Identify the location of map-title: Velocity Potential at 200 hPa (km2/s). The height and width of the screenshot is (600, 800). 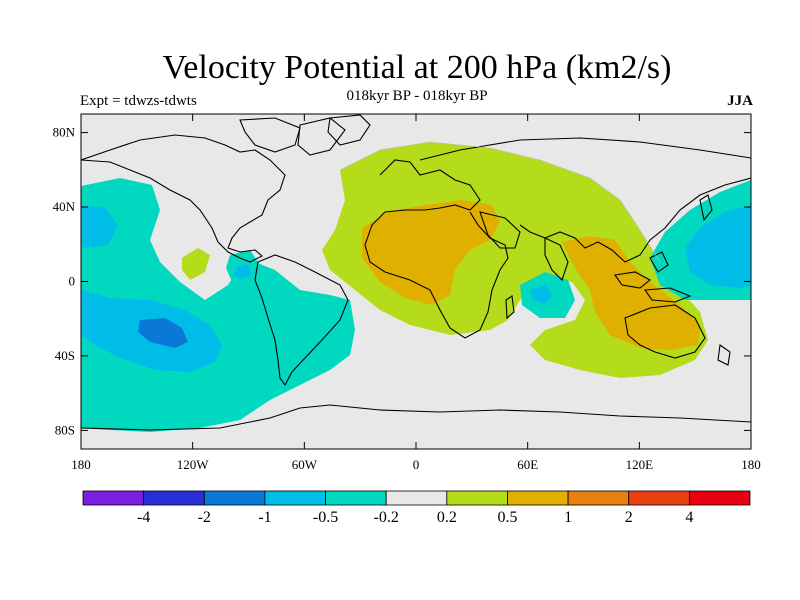
(417, 67).